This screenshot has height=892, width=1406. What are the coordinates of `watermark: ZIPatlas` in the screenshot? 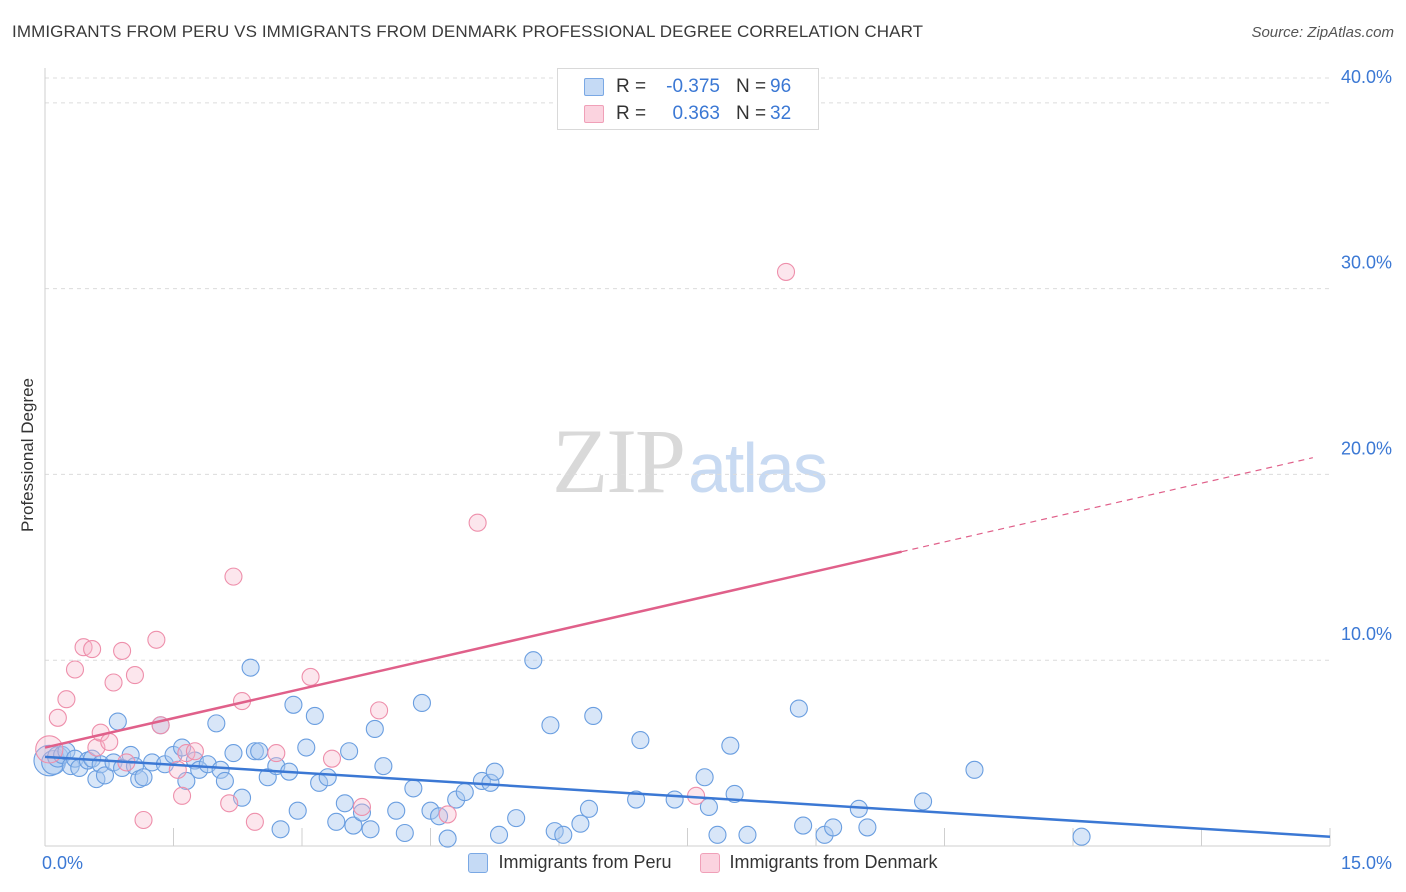 It's located at (690, 461).